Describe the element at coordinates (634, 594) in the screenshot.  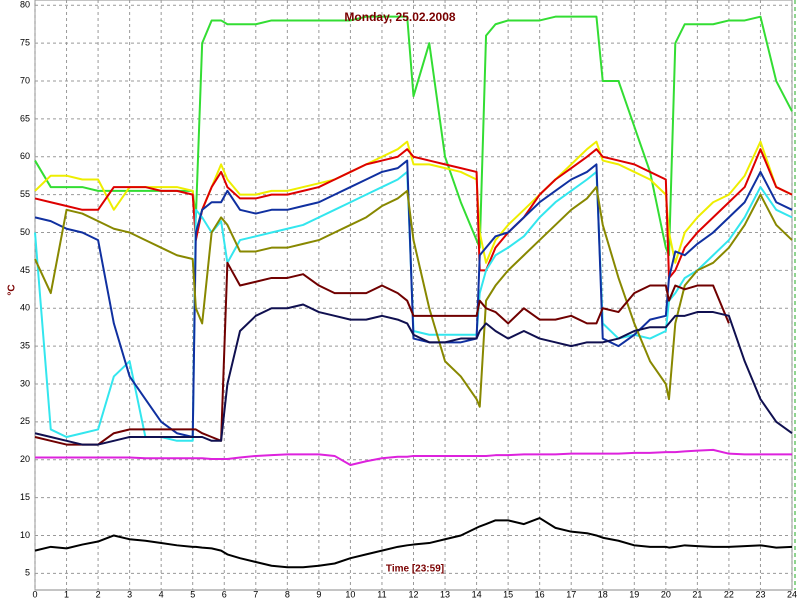
I see `x-tick-label: 19` at that location.